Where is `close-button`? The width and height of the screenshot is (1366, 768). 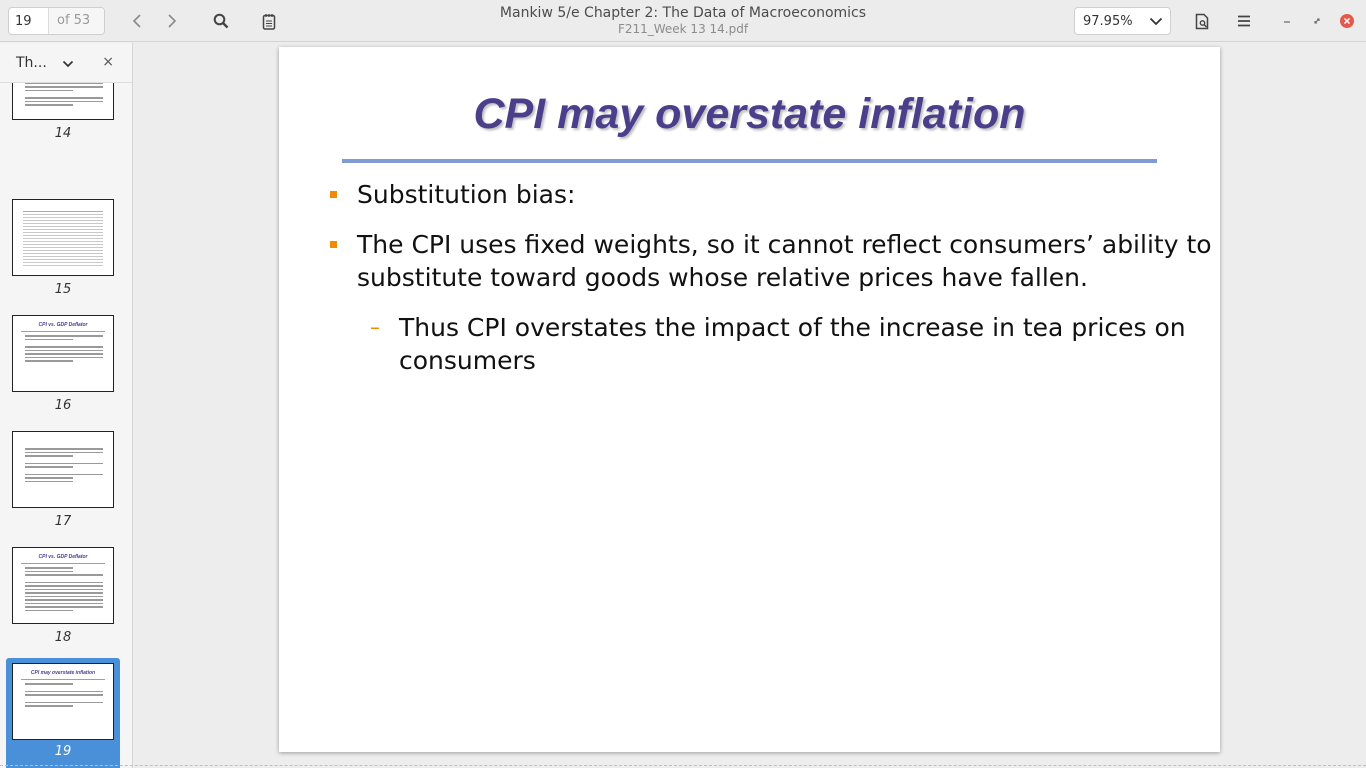
close-button is located at coordinates (1347, 21).